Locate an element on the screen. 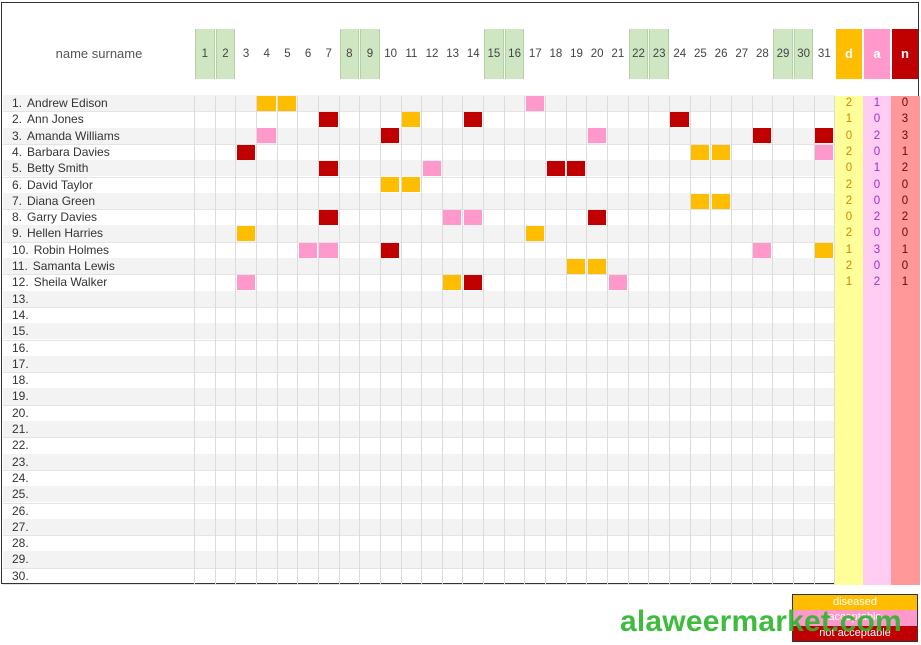 The height and width of the screenshot is (645, 921). row-number: 20. is located at coordinates (20, 412).